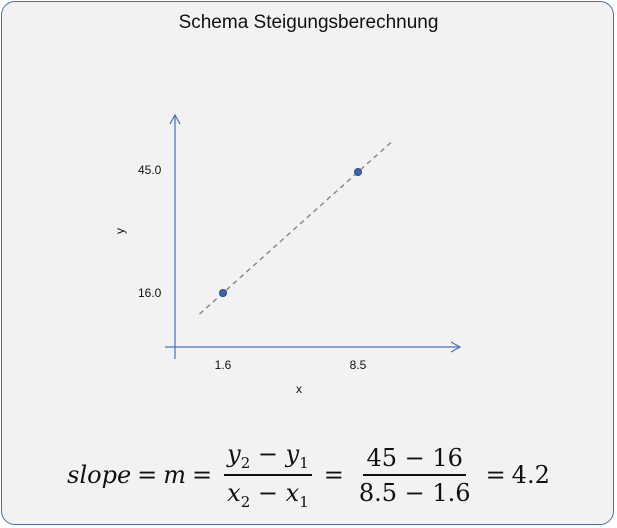  I want to click on diagram-title: Schema Steigungsberechnung, so click(308, 22).